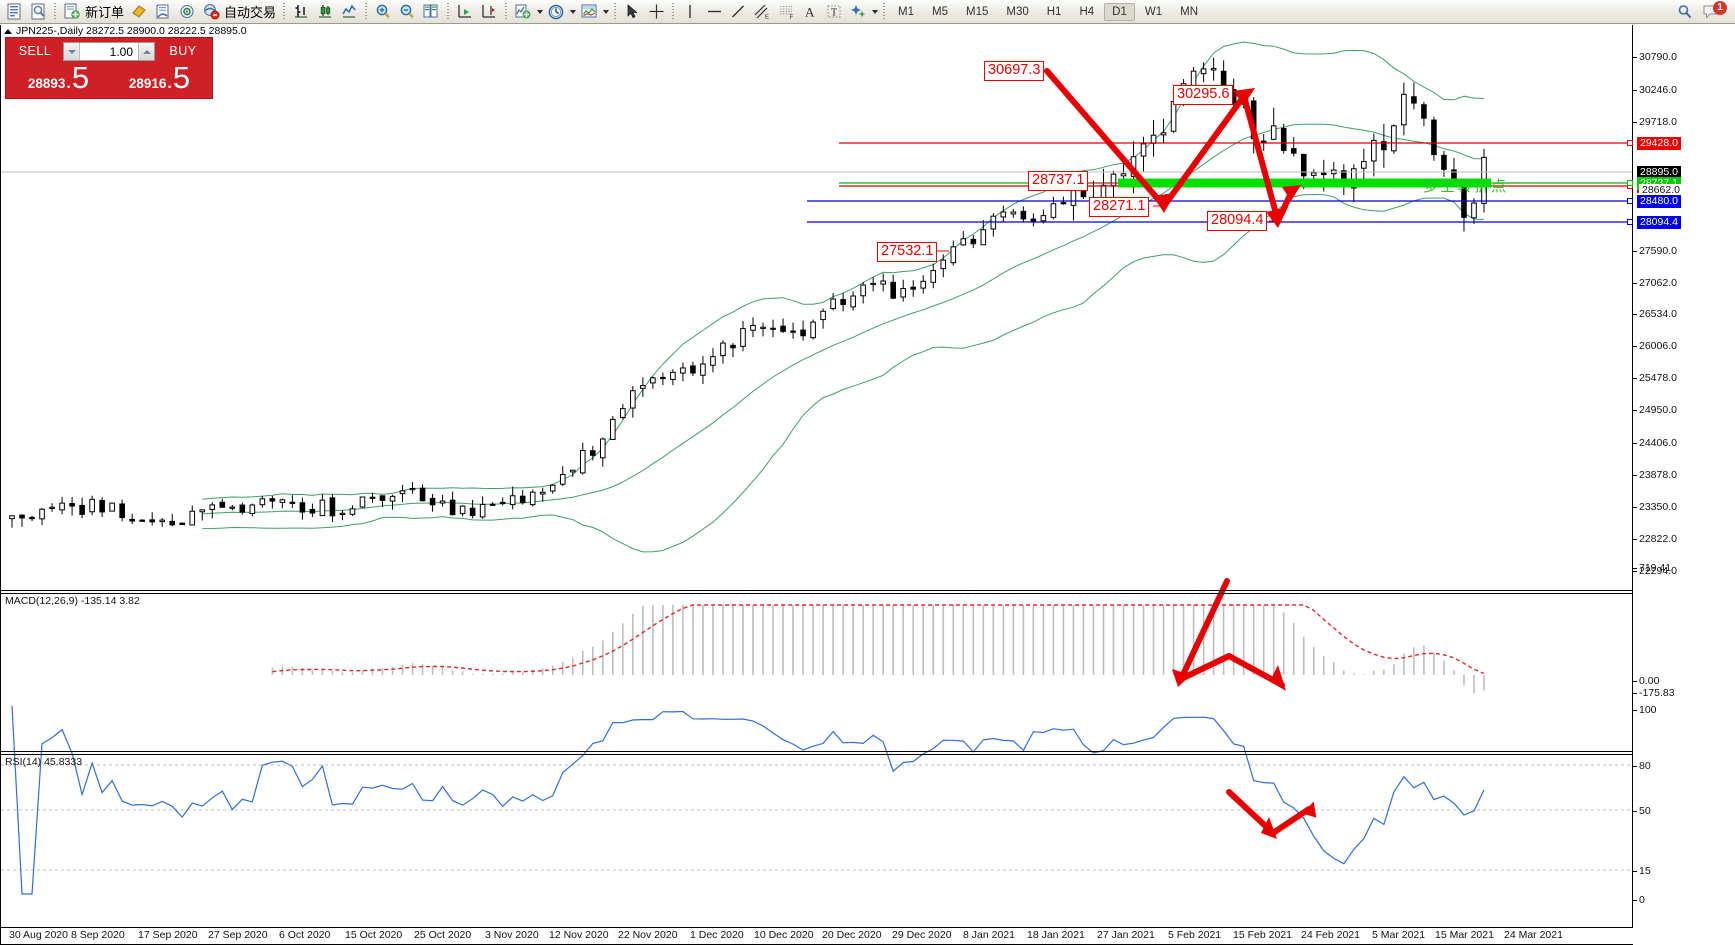  Describe the element at coordinates (46, 83) in the screenshot. I see `sell-price-main: 28893` at that location.